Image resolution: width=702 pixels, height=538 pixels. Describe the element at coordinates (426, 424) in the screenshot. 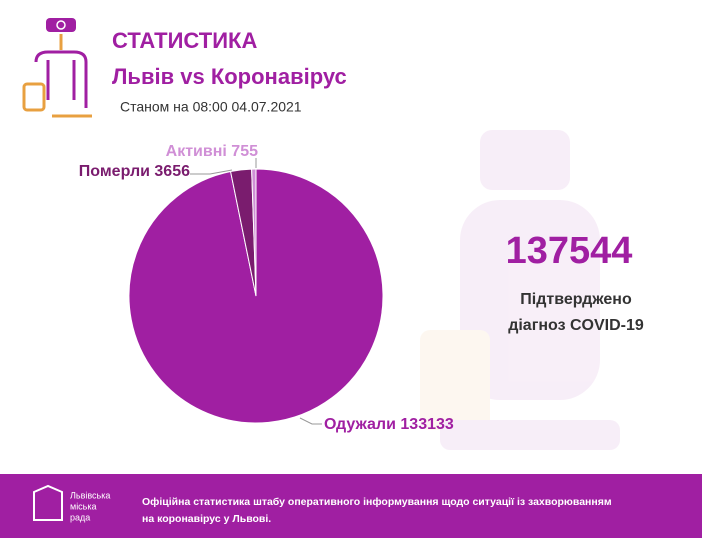

I see `slice-value: 133133` at that location.